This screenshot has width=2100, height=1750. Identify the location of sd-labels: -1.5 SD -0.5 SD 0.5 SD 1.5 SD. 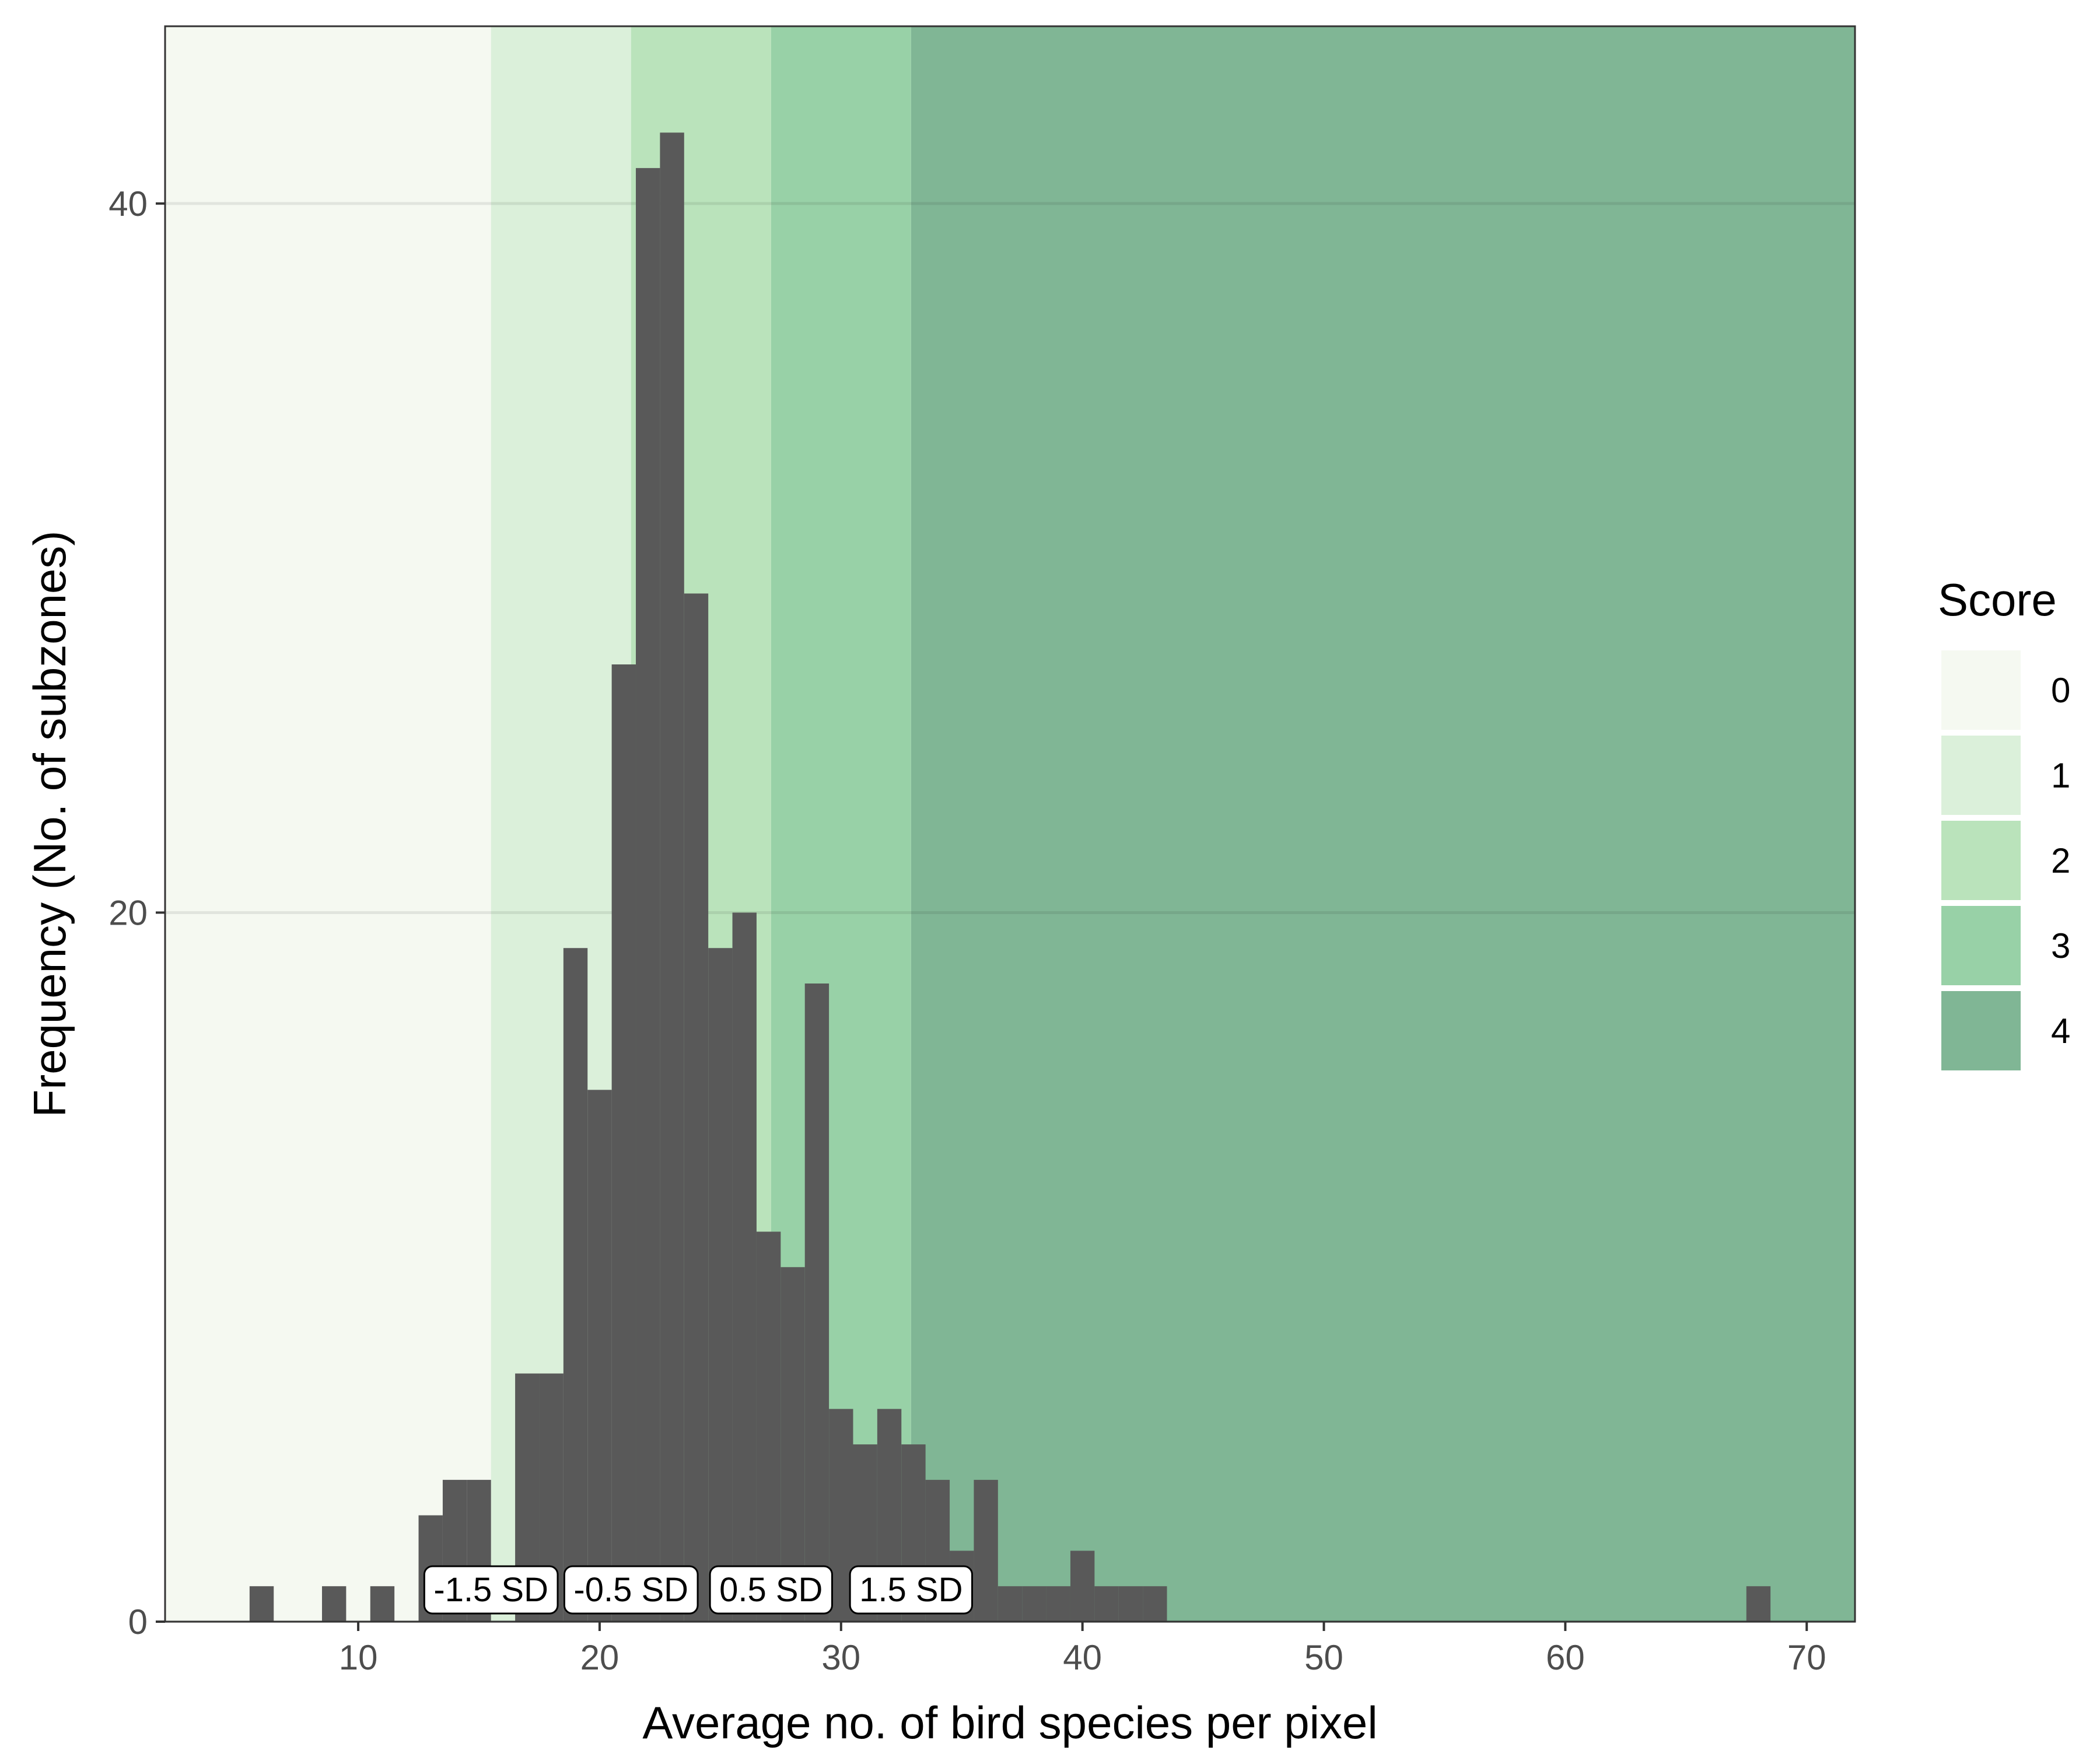
(698, 1590).